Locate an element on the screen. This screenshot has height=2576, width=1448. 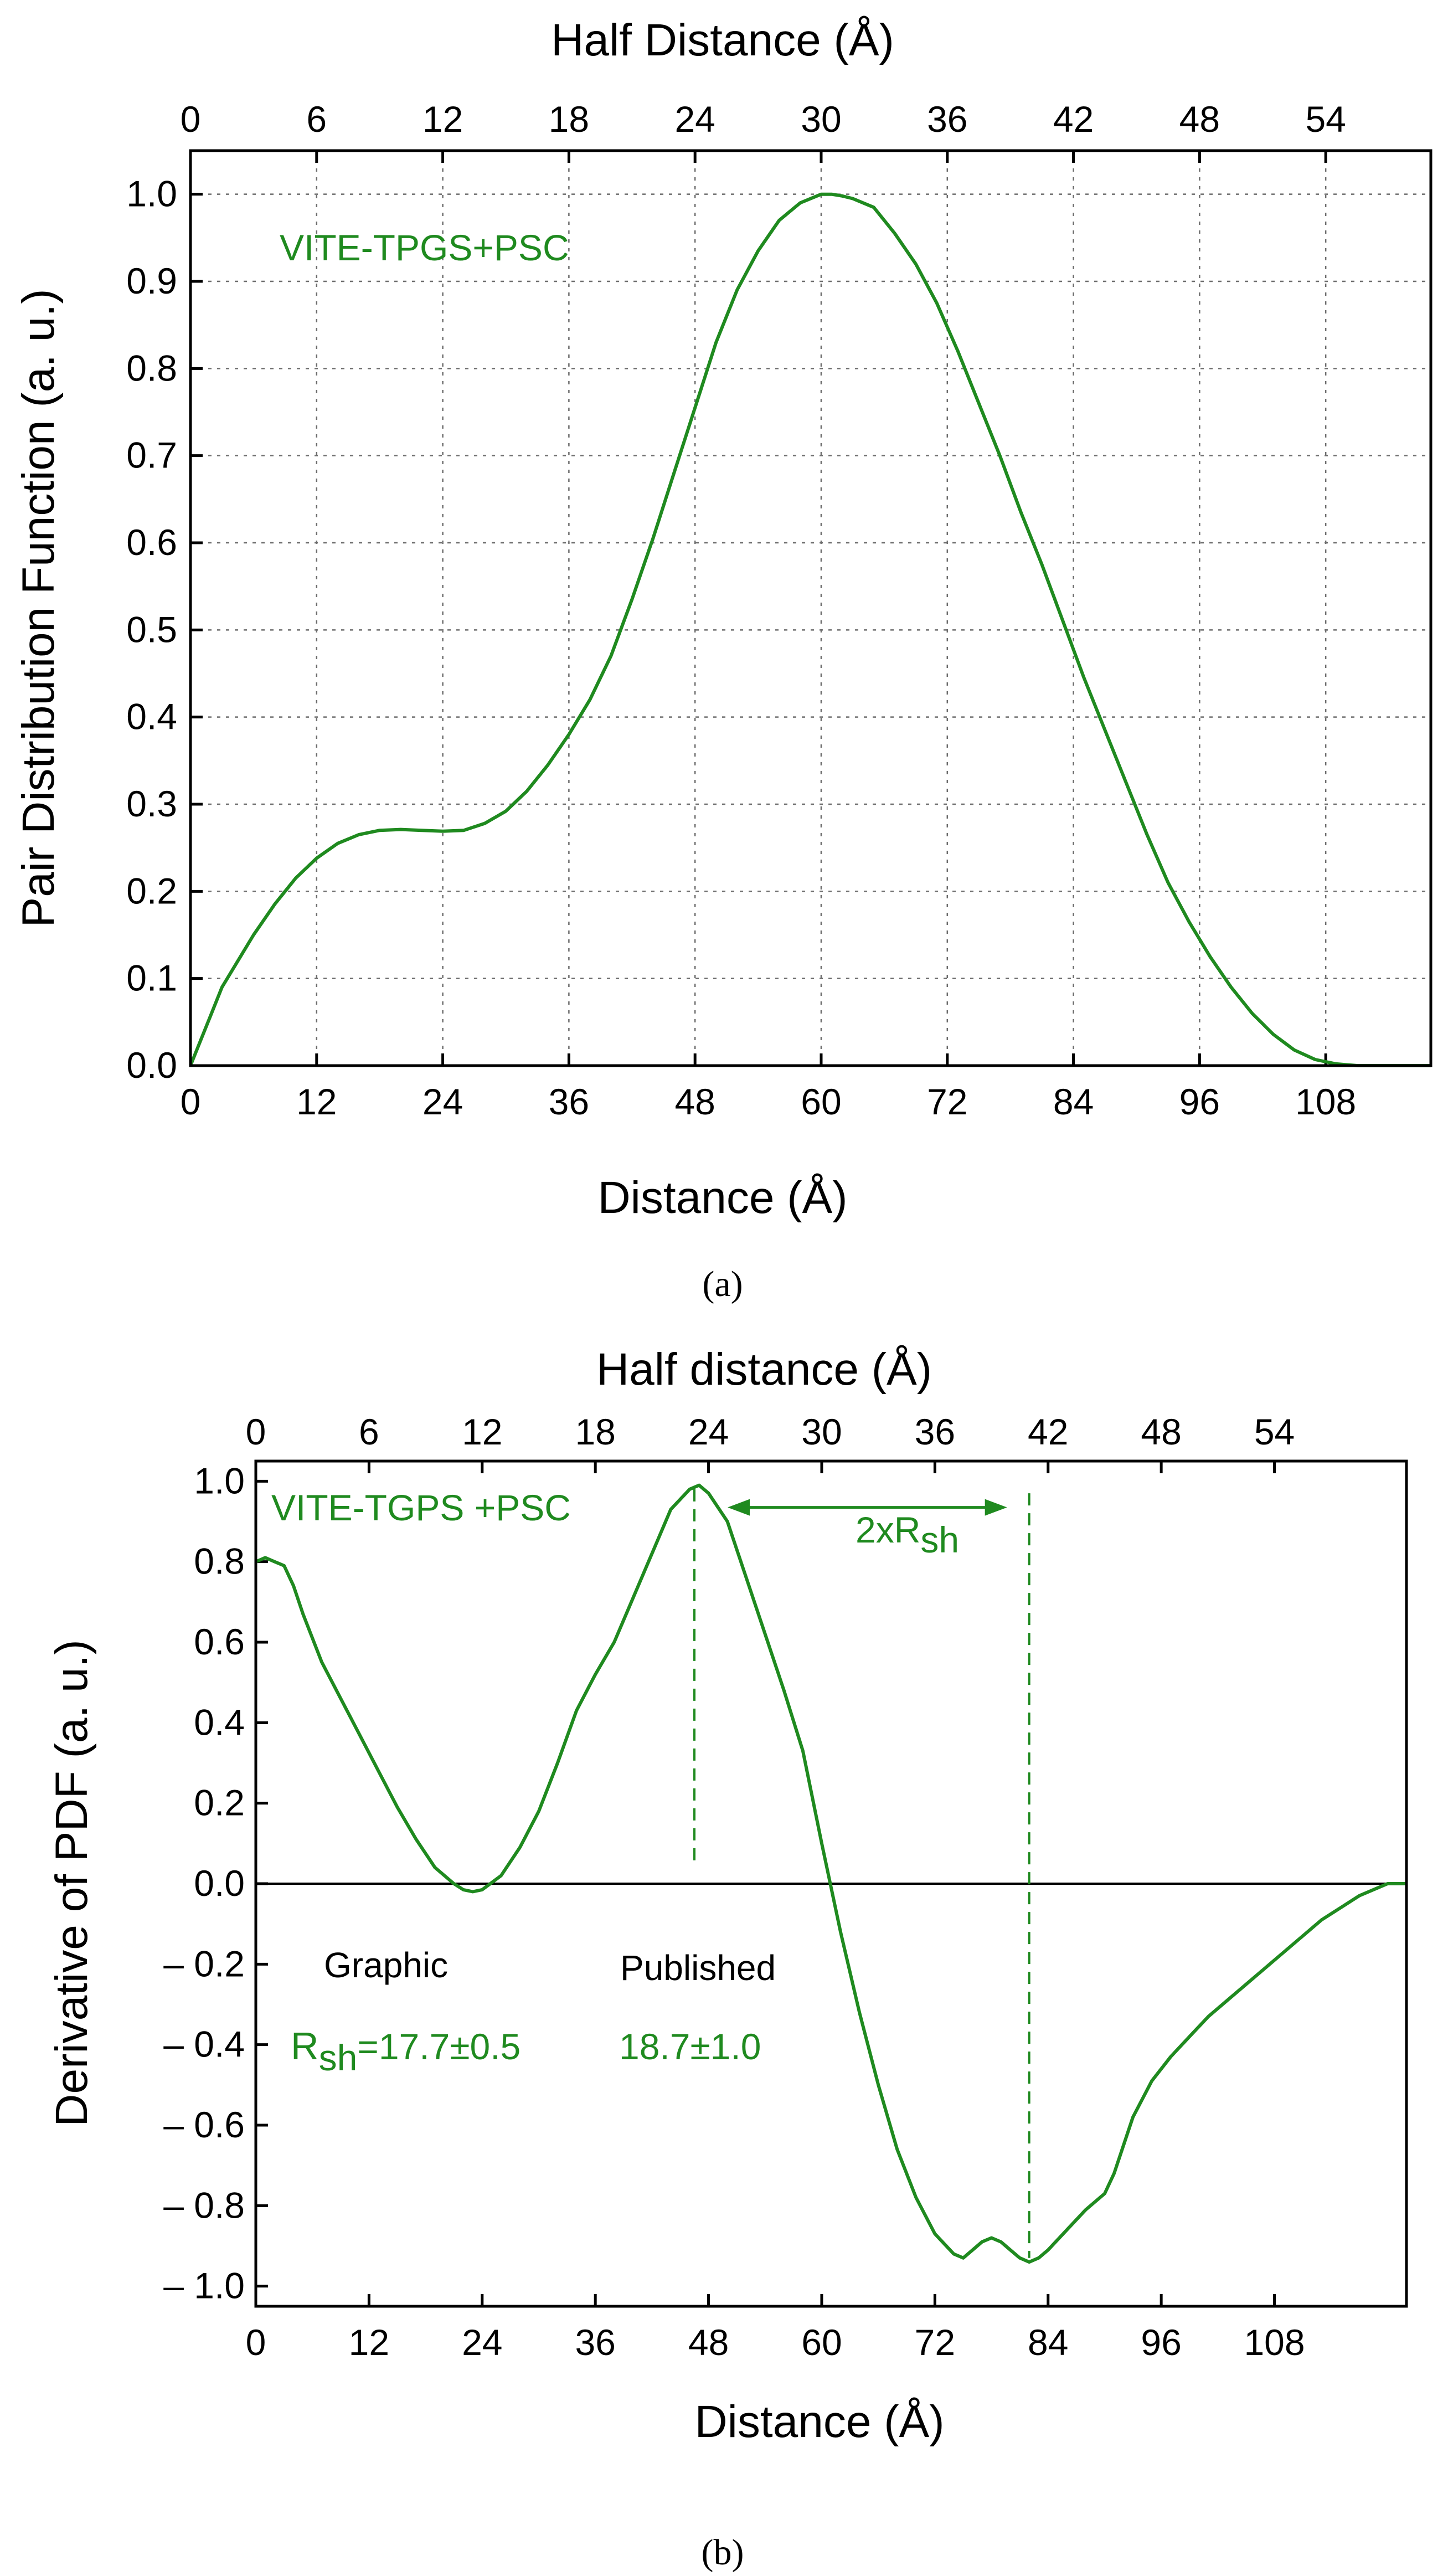
b-y-axis-label: Derivative of PDF (a. u.) is located at coordinates (72, 1882).